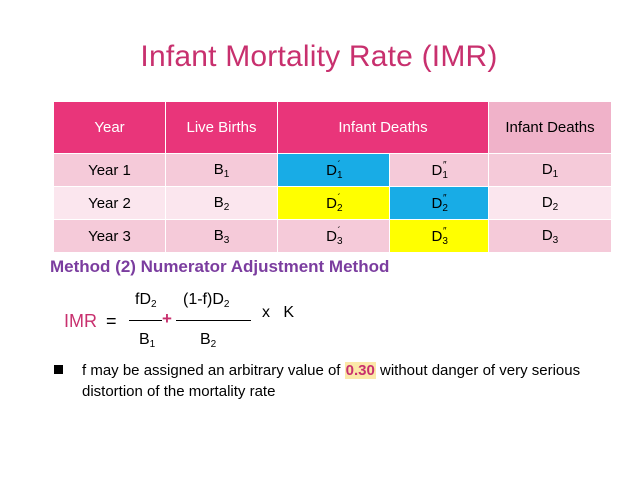 The height and width of the screenshot is (478, 638). What do you see at coordinates (221, 127) in the screenshot?
I see `header-live-births: Live Births` at bounding box center [221, 127].